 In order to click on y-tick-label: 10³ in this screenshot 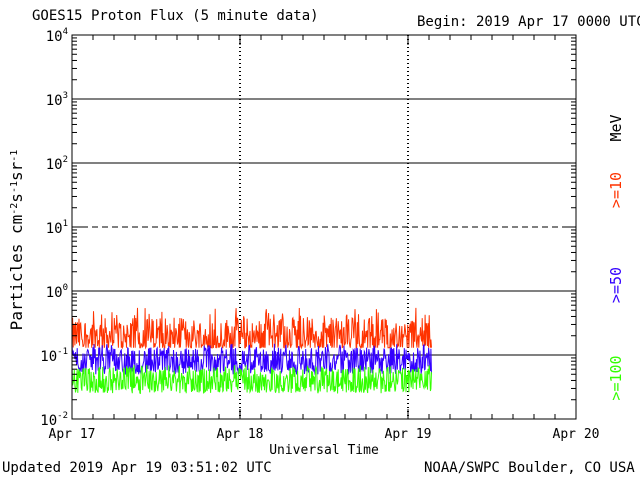, I will do `click(57, 100)`.